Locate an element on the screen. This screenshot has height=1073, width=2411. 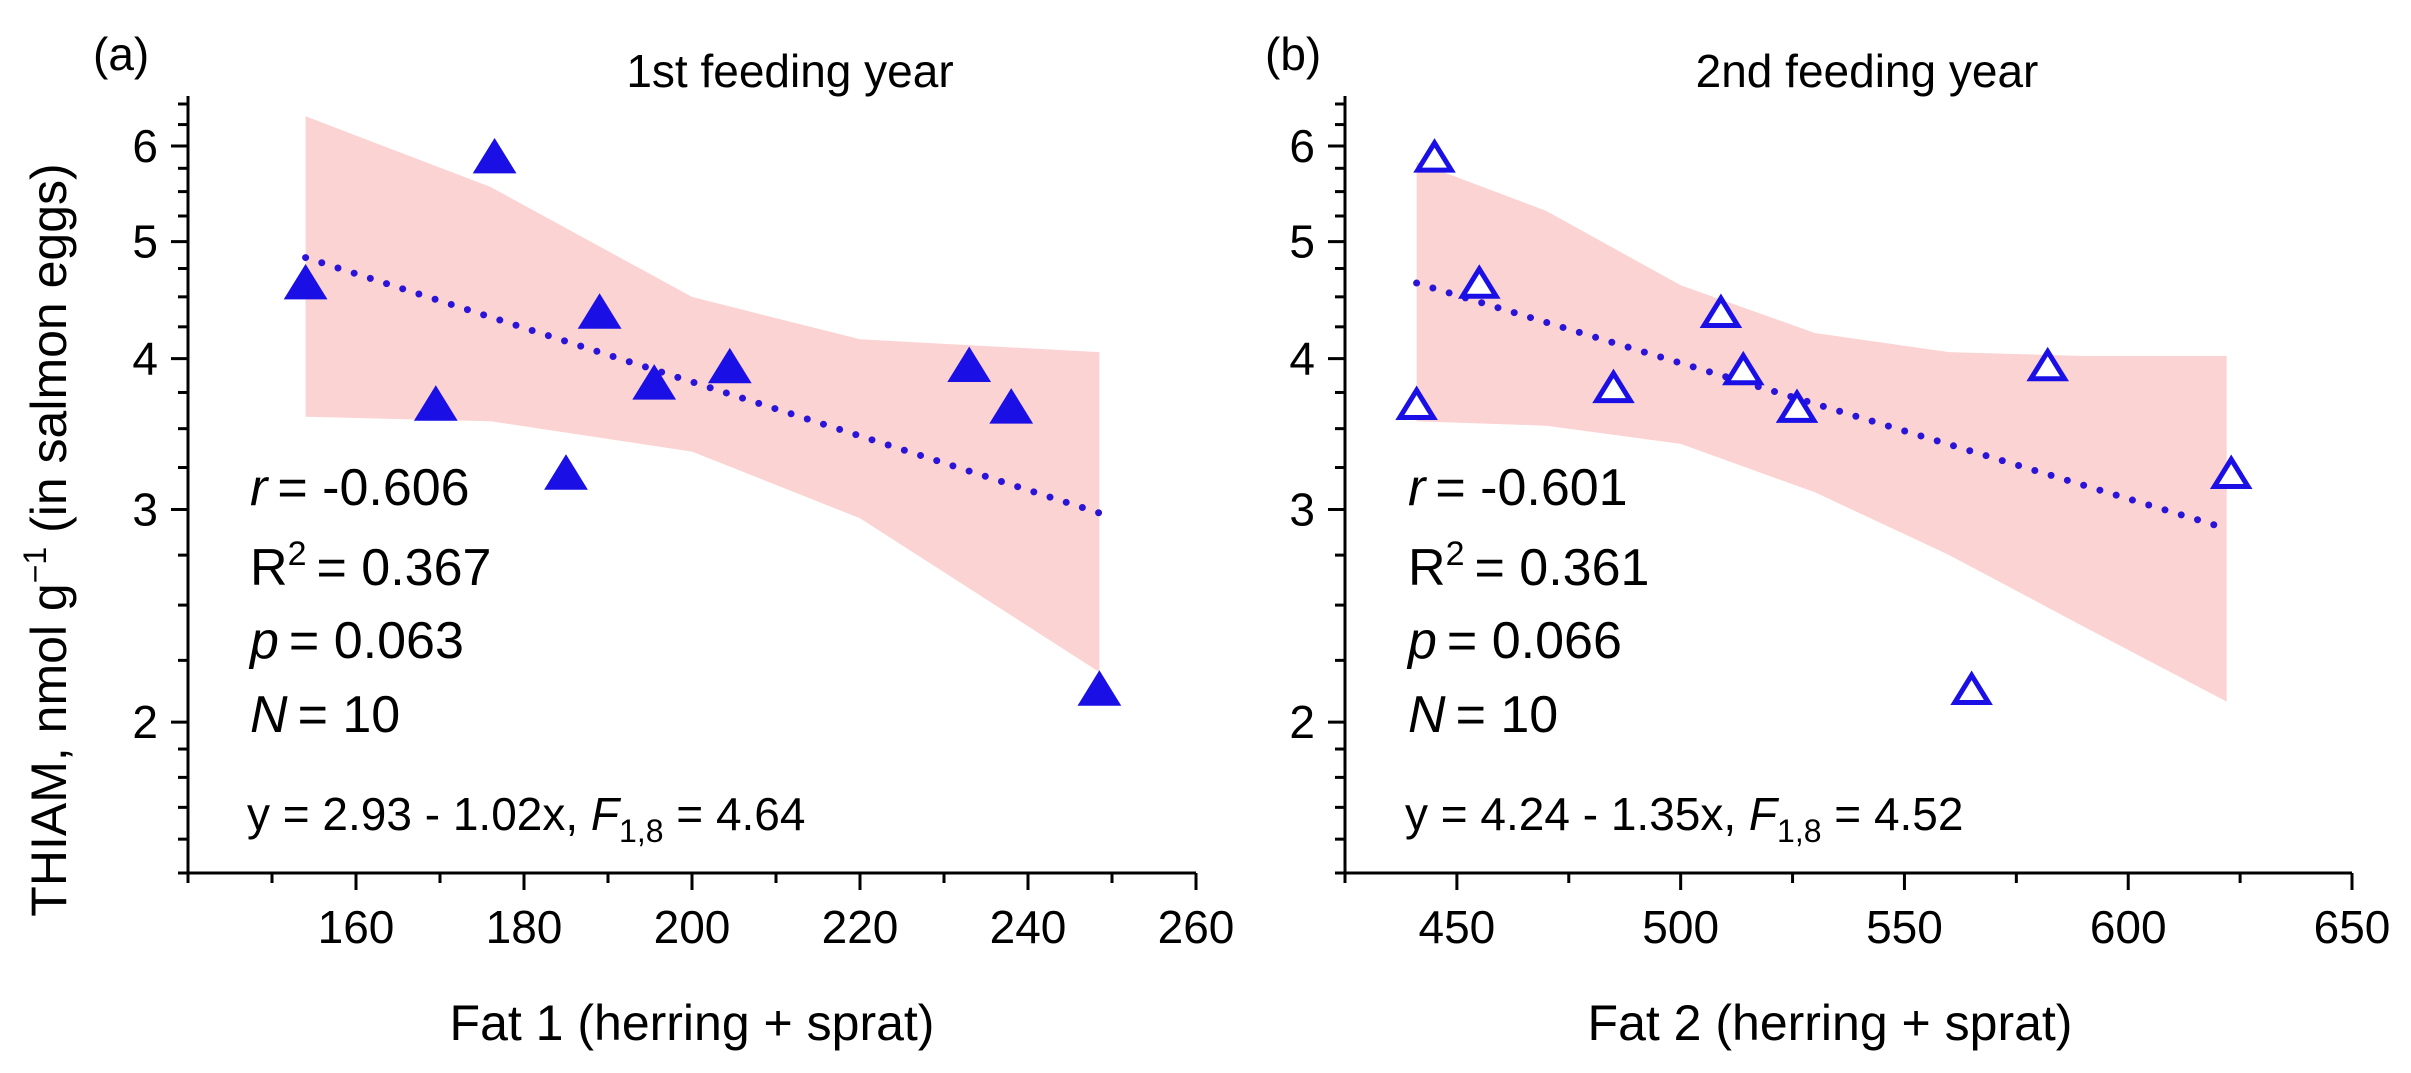
stats-block: r = -0.601 R2 = 0.361 p = 0.066 N = 10 is located at coordinates (1527, 601).